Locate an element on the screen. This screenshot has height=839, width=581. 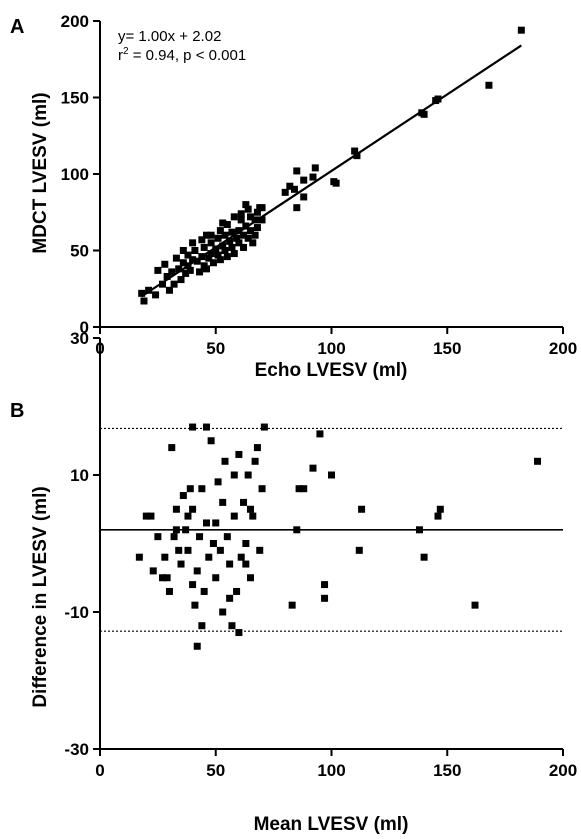
regression-equation: y= 1.00x + 2.02 is located at coordinates (169, 36).